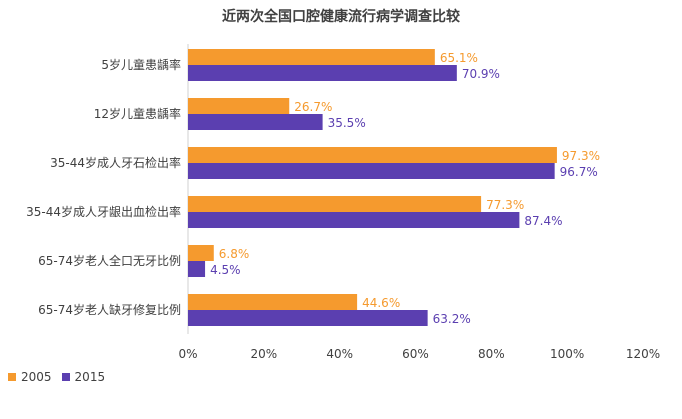  What do you see at coordinates (109, 260) in the screenshot?
I see `category-label: 65-74岁老人全口无牙比例` at bounding box center [109, 260].